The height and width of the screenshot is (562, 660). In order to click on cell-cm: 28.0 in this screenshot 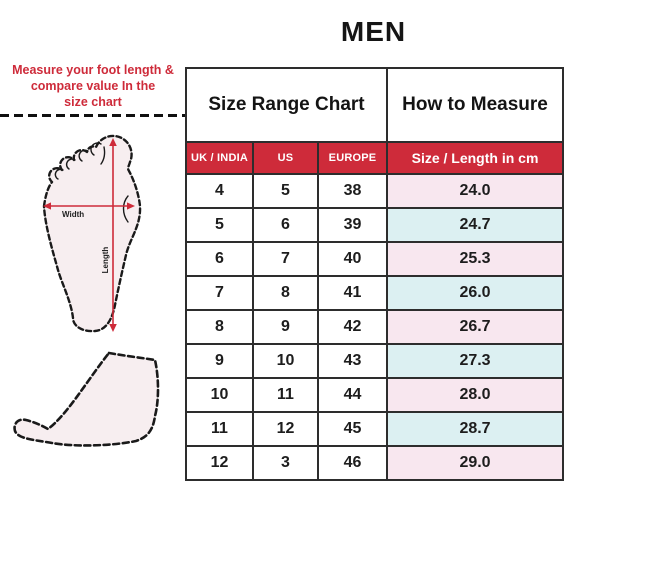, I will do `click(475, 395)`.